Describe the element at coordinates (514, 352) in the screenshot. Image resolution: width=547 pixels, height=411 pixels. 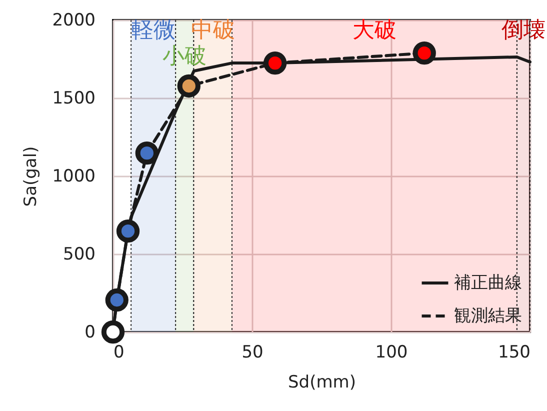
I see `x-tick-label: 150` at that location.